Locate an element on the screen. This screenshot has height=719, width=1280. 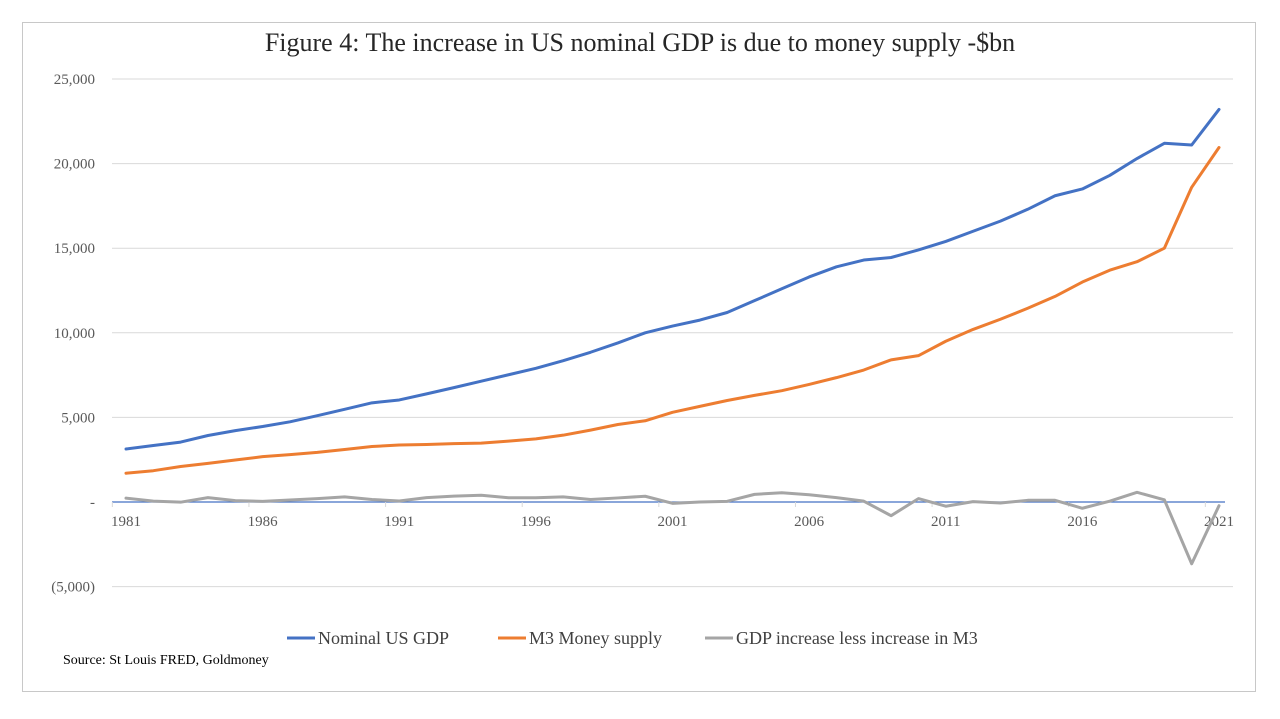
legend-item: M3 Money supply is located at coordinates (580, 638).